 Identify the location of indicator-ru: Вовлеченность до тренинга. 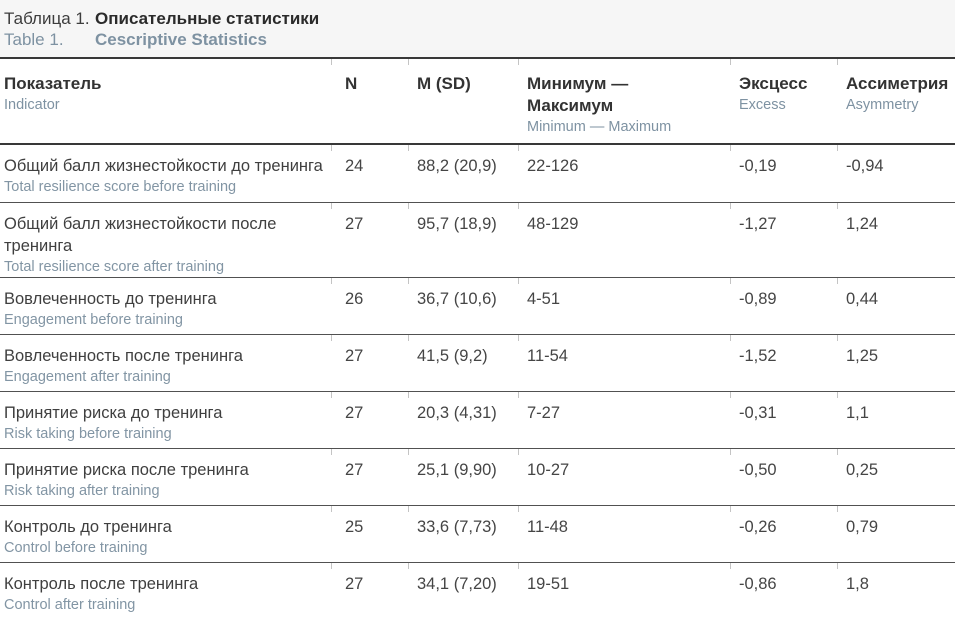
(110, 299).